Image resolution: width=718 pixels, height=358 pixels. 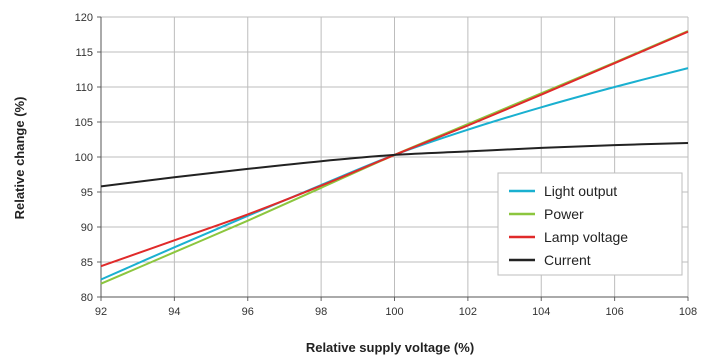 What do you see at coordinates (84, 88) in the screenshot?
I see `y-tick-label: 110` at bounding box center [84, 88].